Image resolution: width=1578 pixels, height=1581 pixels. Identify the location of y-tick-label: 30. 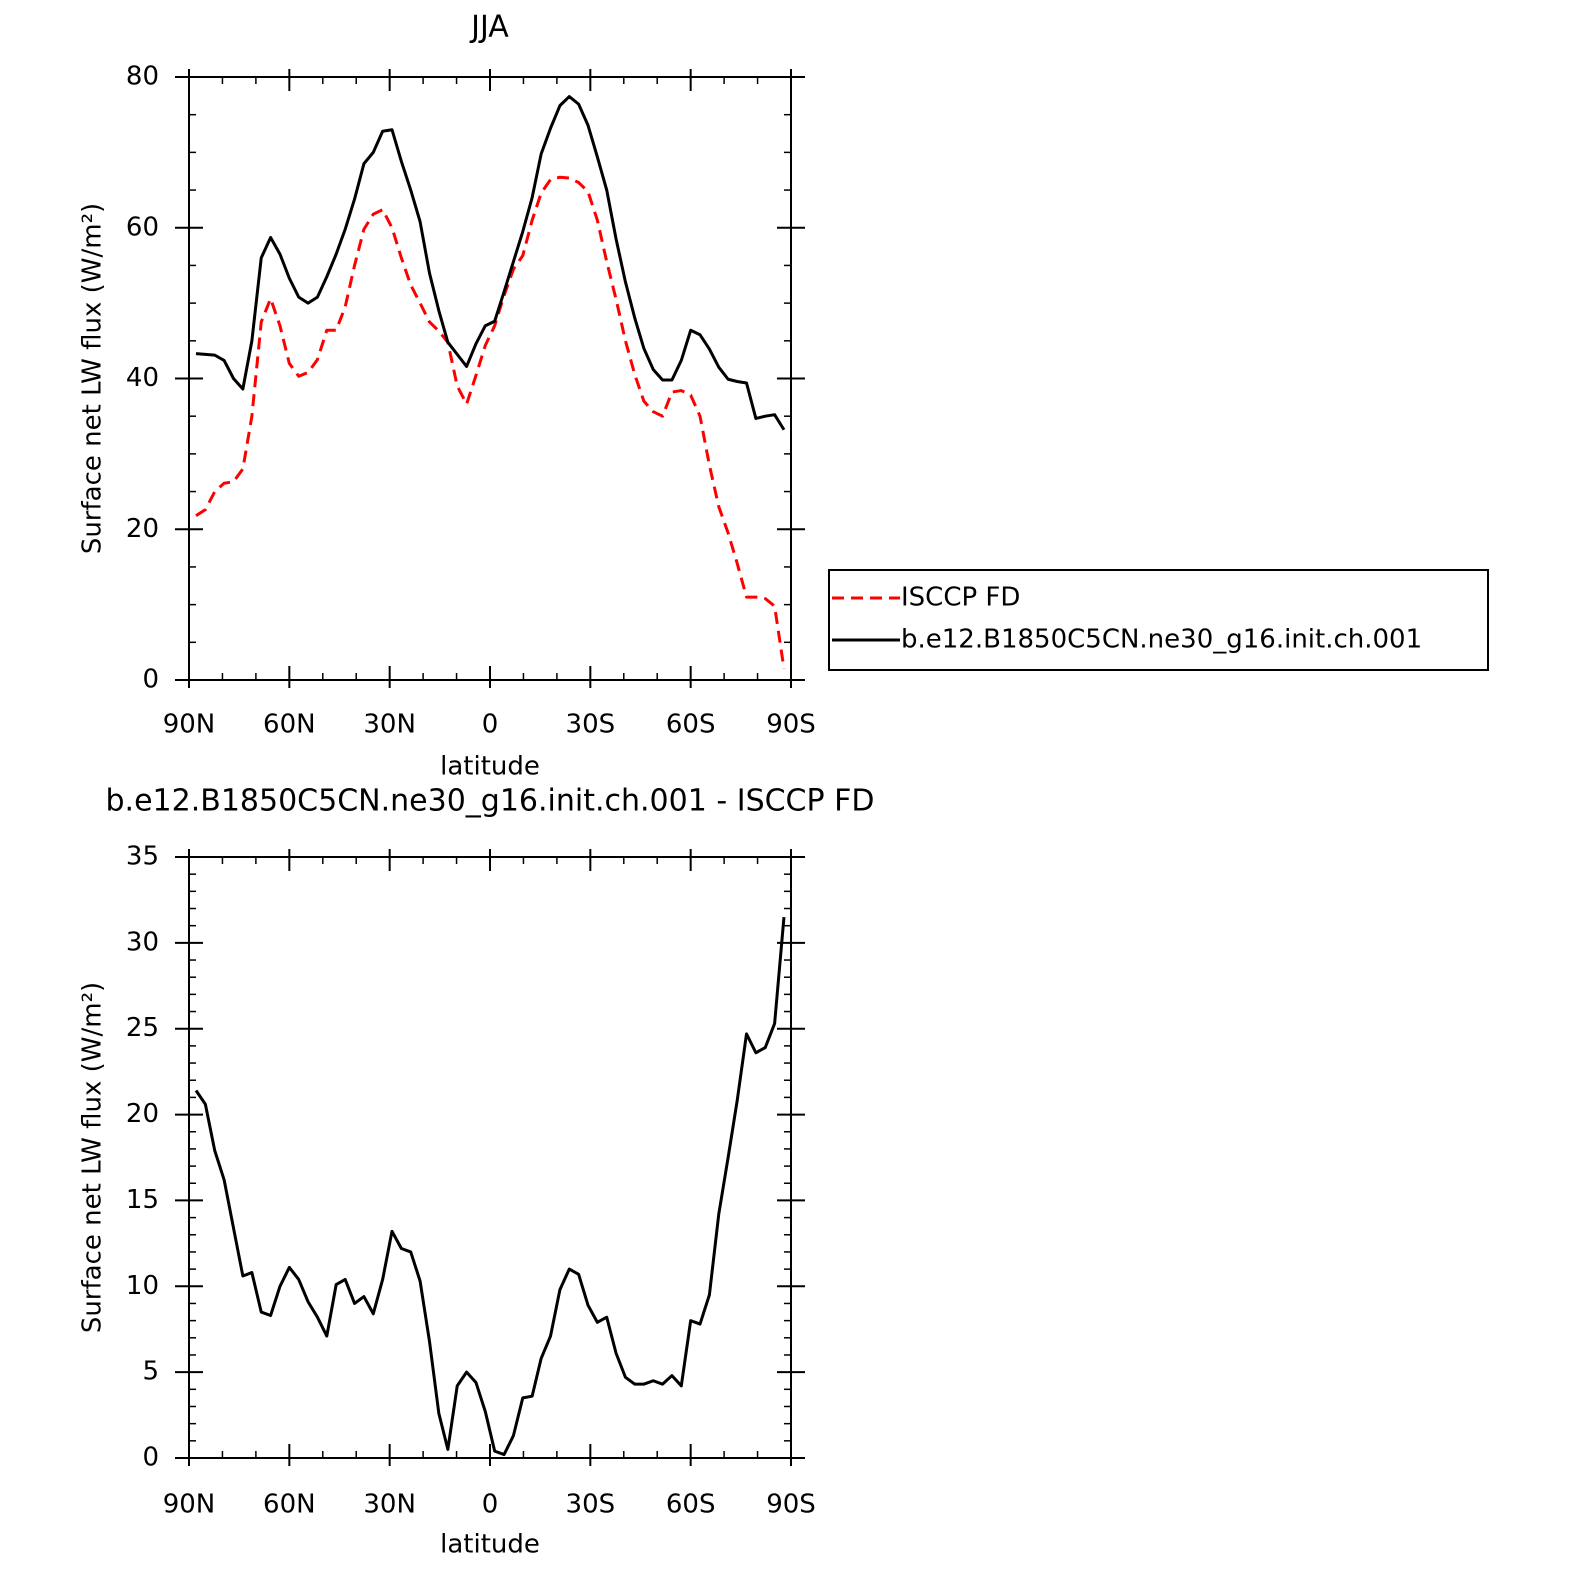
(142, 942).